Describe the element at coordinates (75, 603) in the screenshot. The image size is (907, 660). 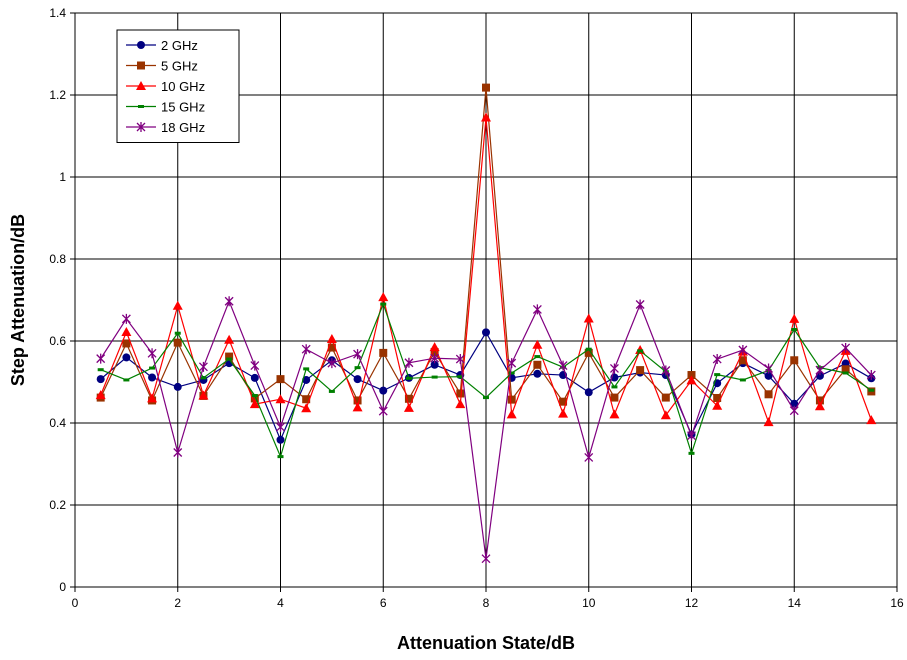
I see `x-tick-label: 0` at that location.